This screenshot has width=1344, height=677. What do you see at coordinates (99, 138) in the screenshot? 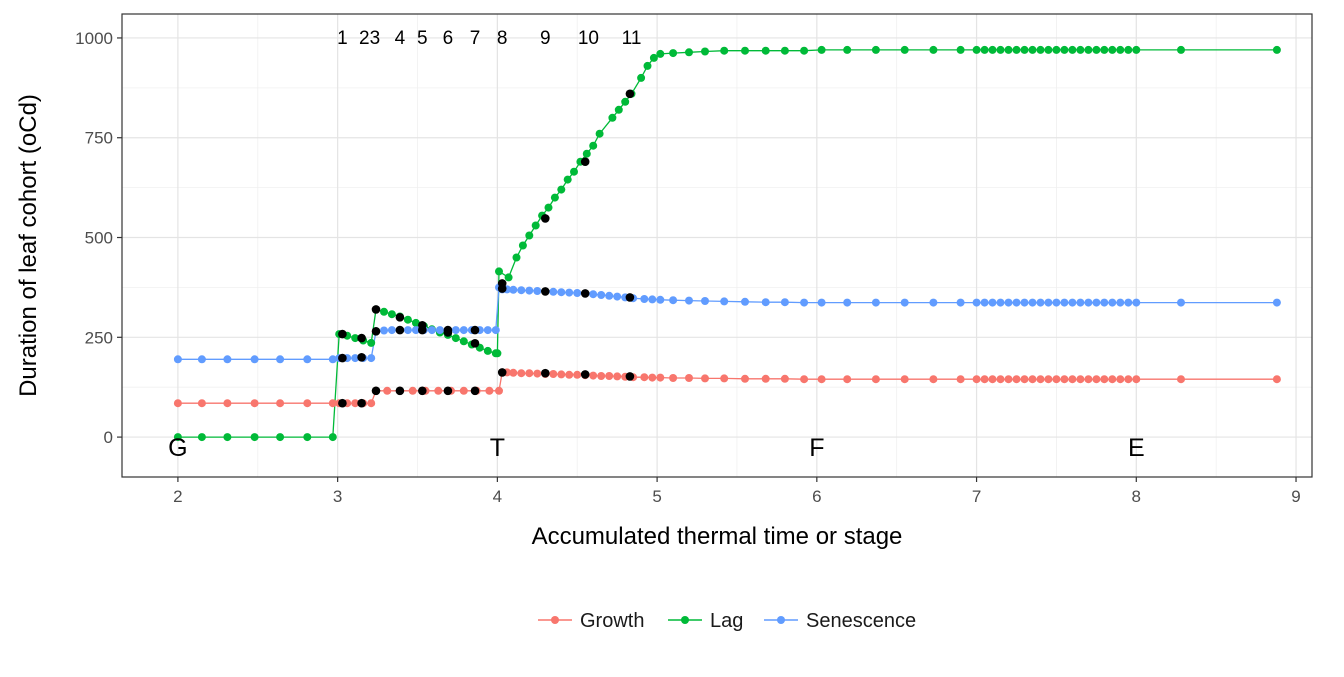
I see `y-tick-label: 750` at bounding box center [99, 138].